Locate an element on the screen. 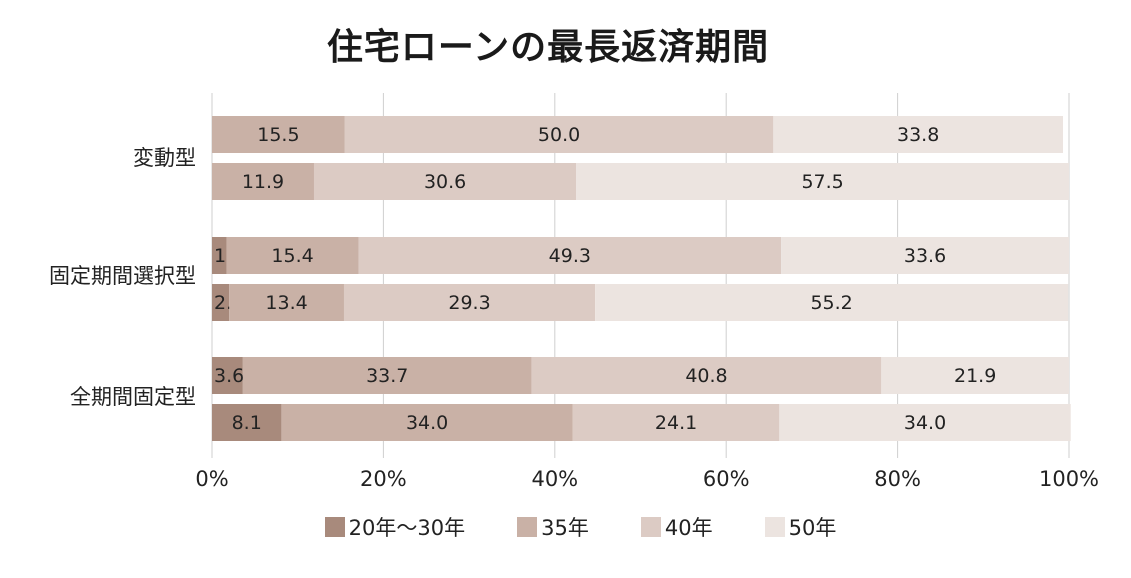  legend-item-20-30: 20年～30年 is located at coordinates (395, 527).